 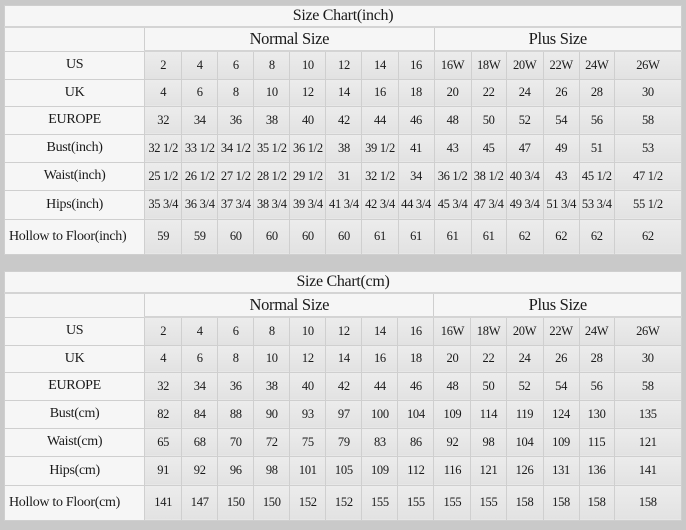 I want to click on table-cell: 104, so click(x=524, y=442).